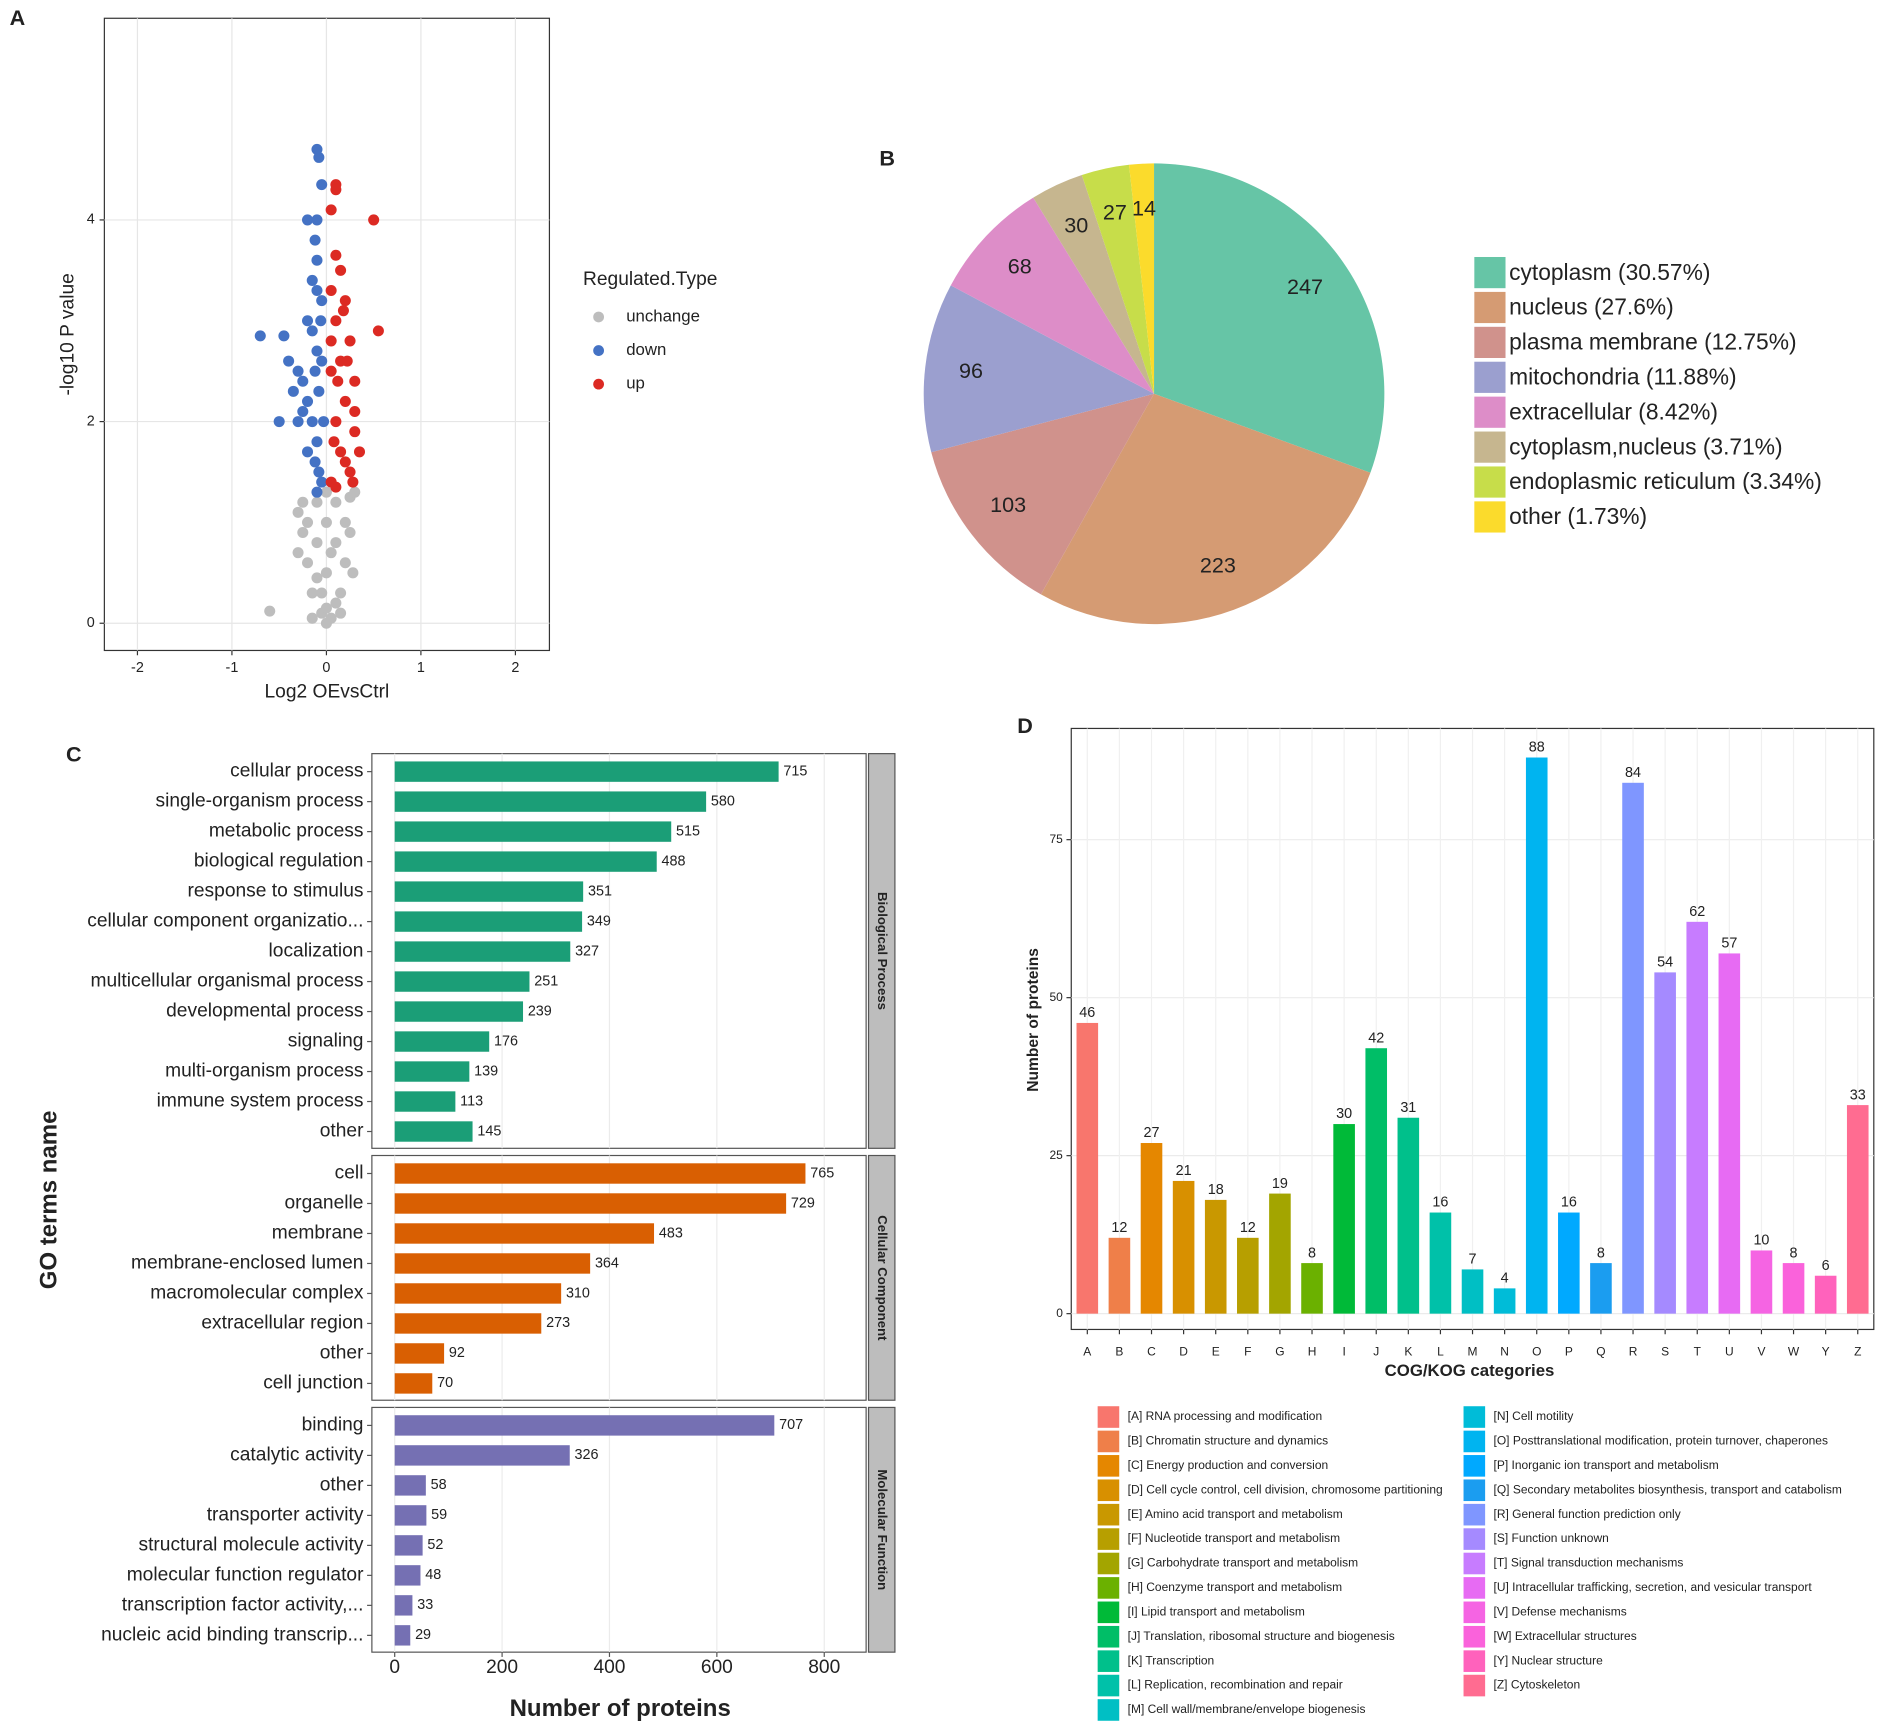 The width and height of the screenshot is (1881, 1728). Describe the element at coordinates (1408, 1108) in the screenshot. I see `value-label: 31` at that location.